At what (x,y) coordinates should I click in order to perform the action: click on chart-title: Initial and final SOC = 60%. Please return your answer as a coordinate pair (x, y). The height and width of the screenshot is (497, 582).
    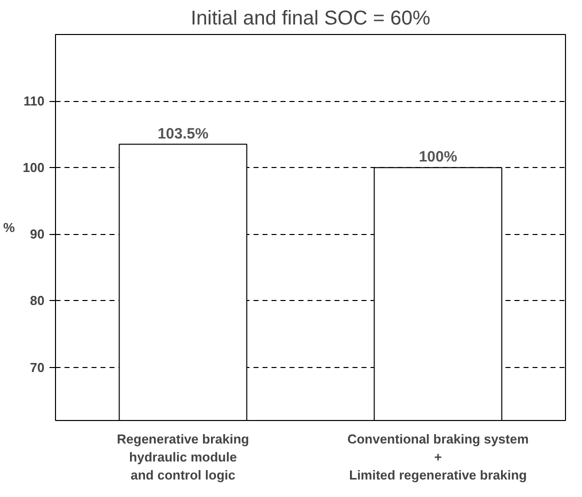
    Looking at the image, I should click on (310, 19).